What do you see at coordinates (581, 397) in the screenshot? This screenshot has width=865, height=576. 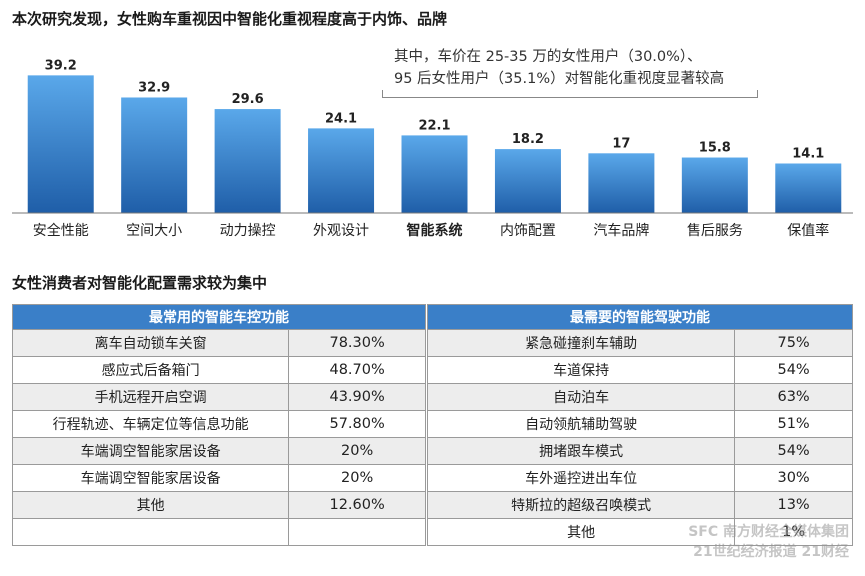 I see `smart-driving-feature-name: 自动泊车` at bounding box center [581, 397].